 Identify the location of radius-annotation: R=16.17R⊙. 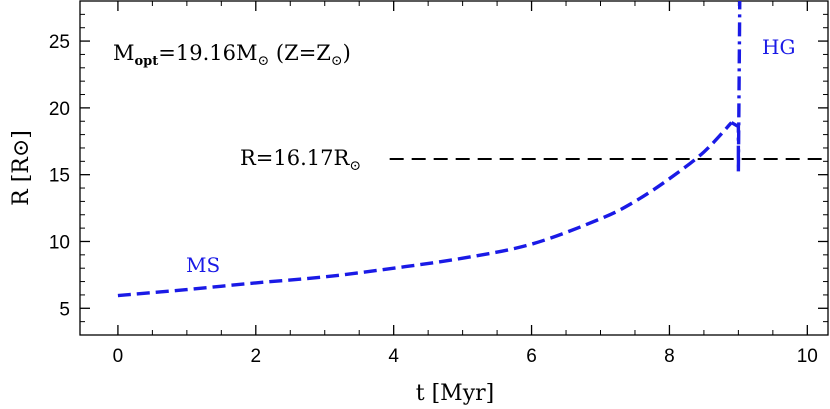
(300, 160).